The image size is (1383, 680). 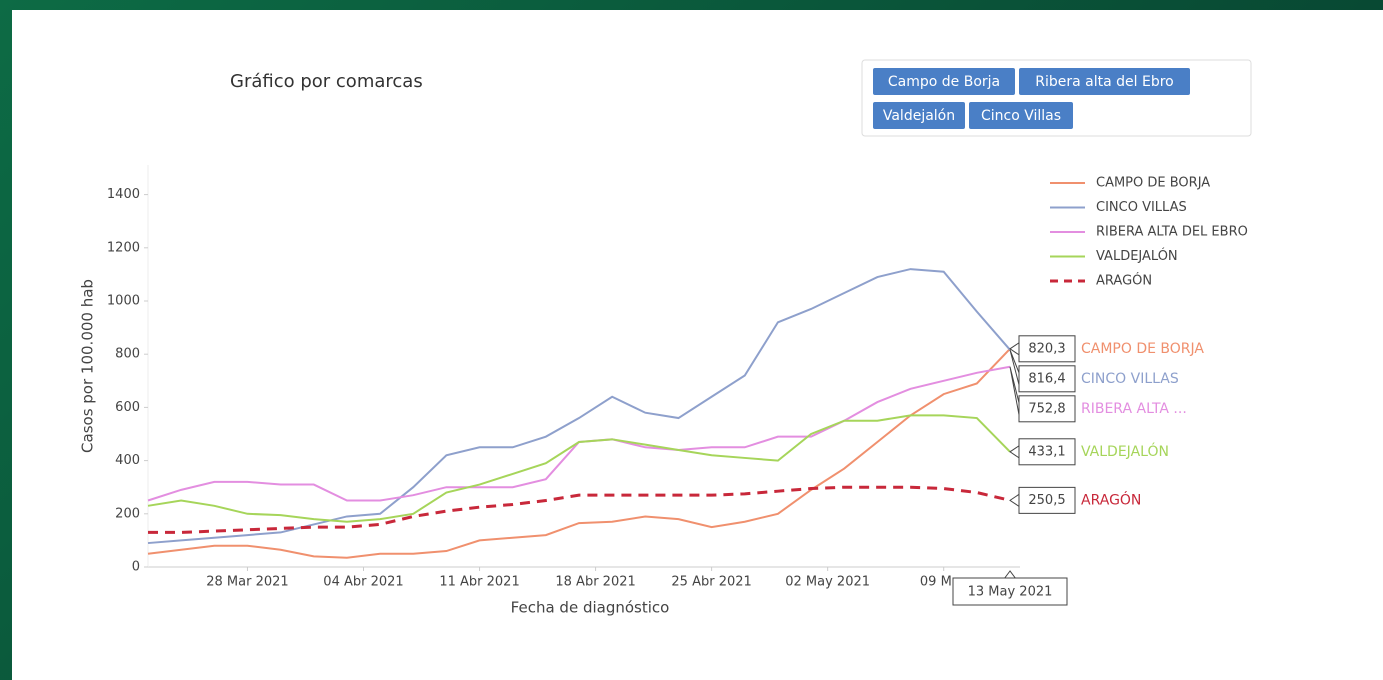 I want to click on chart-title: Gráfico por comarcas, so click(x=326, y=81).